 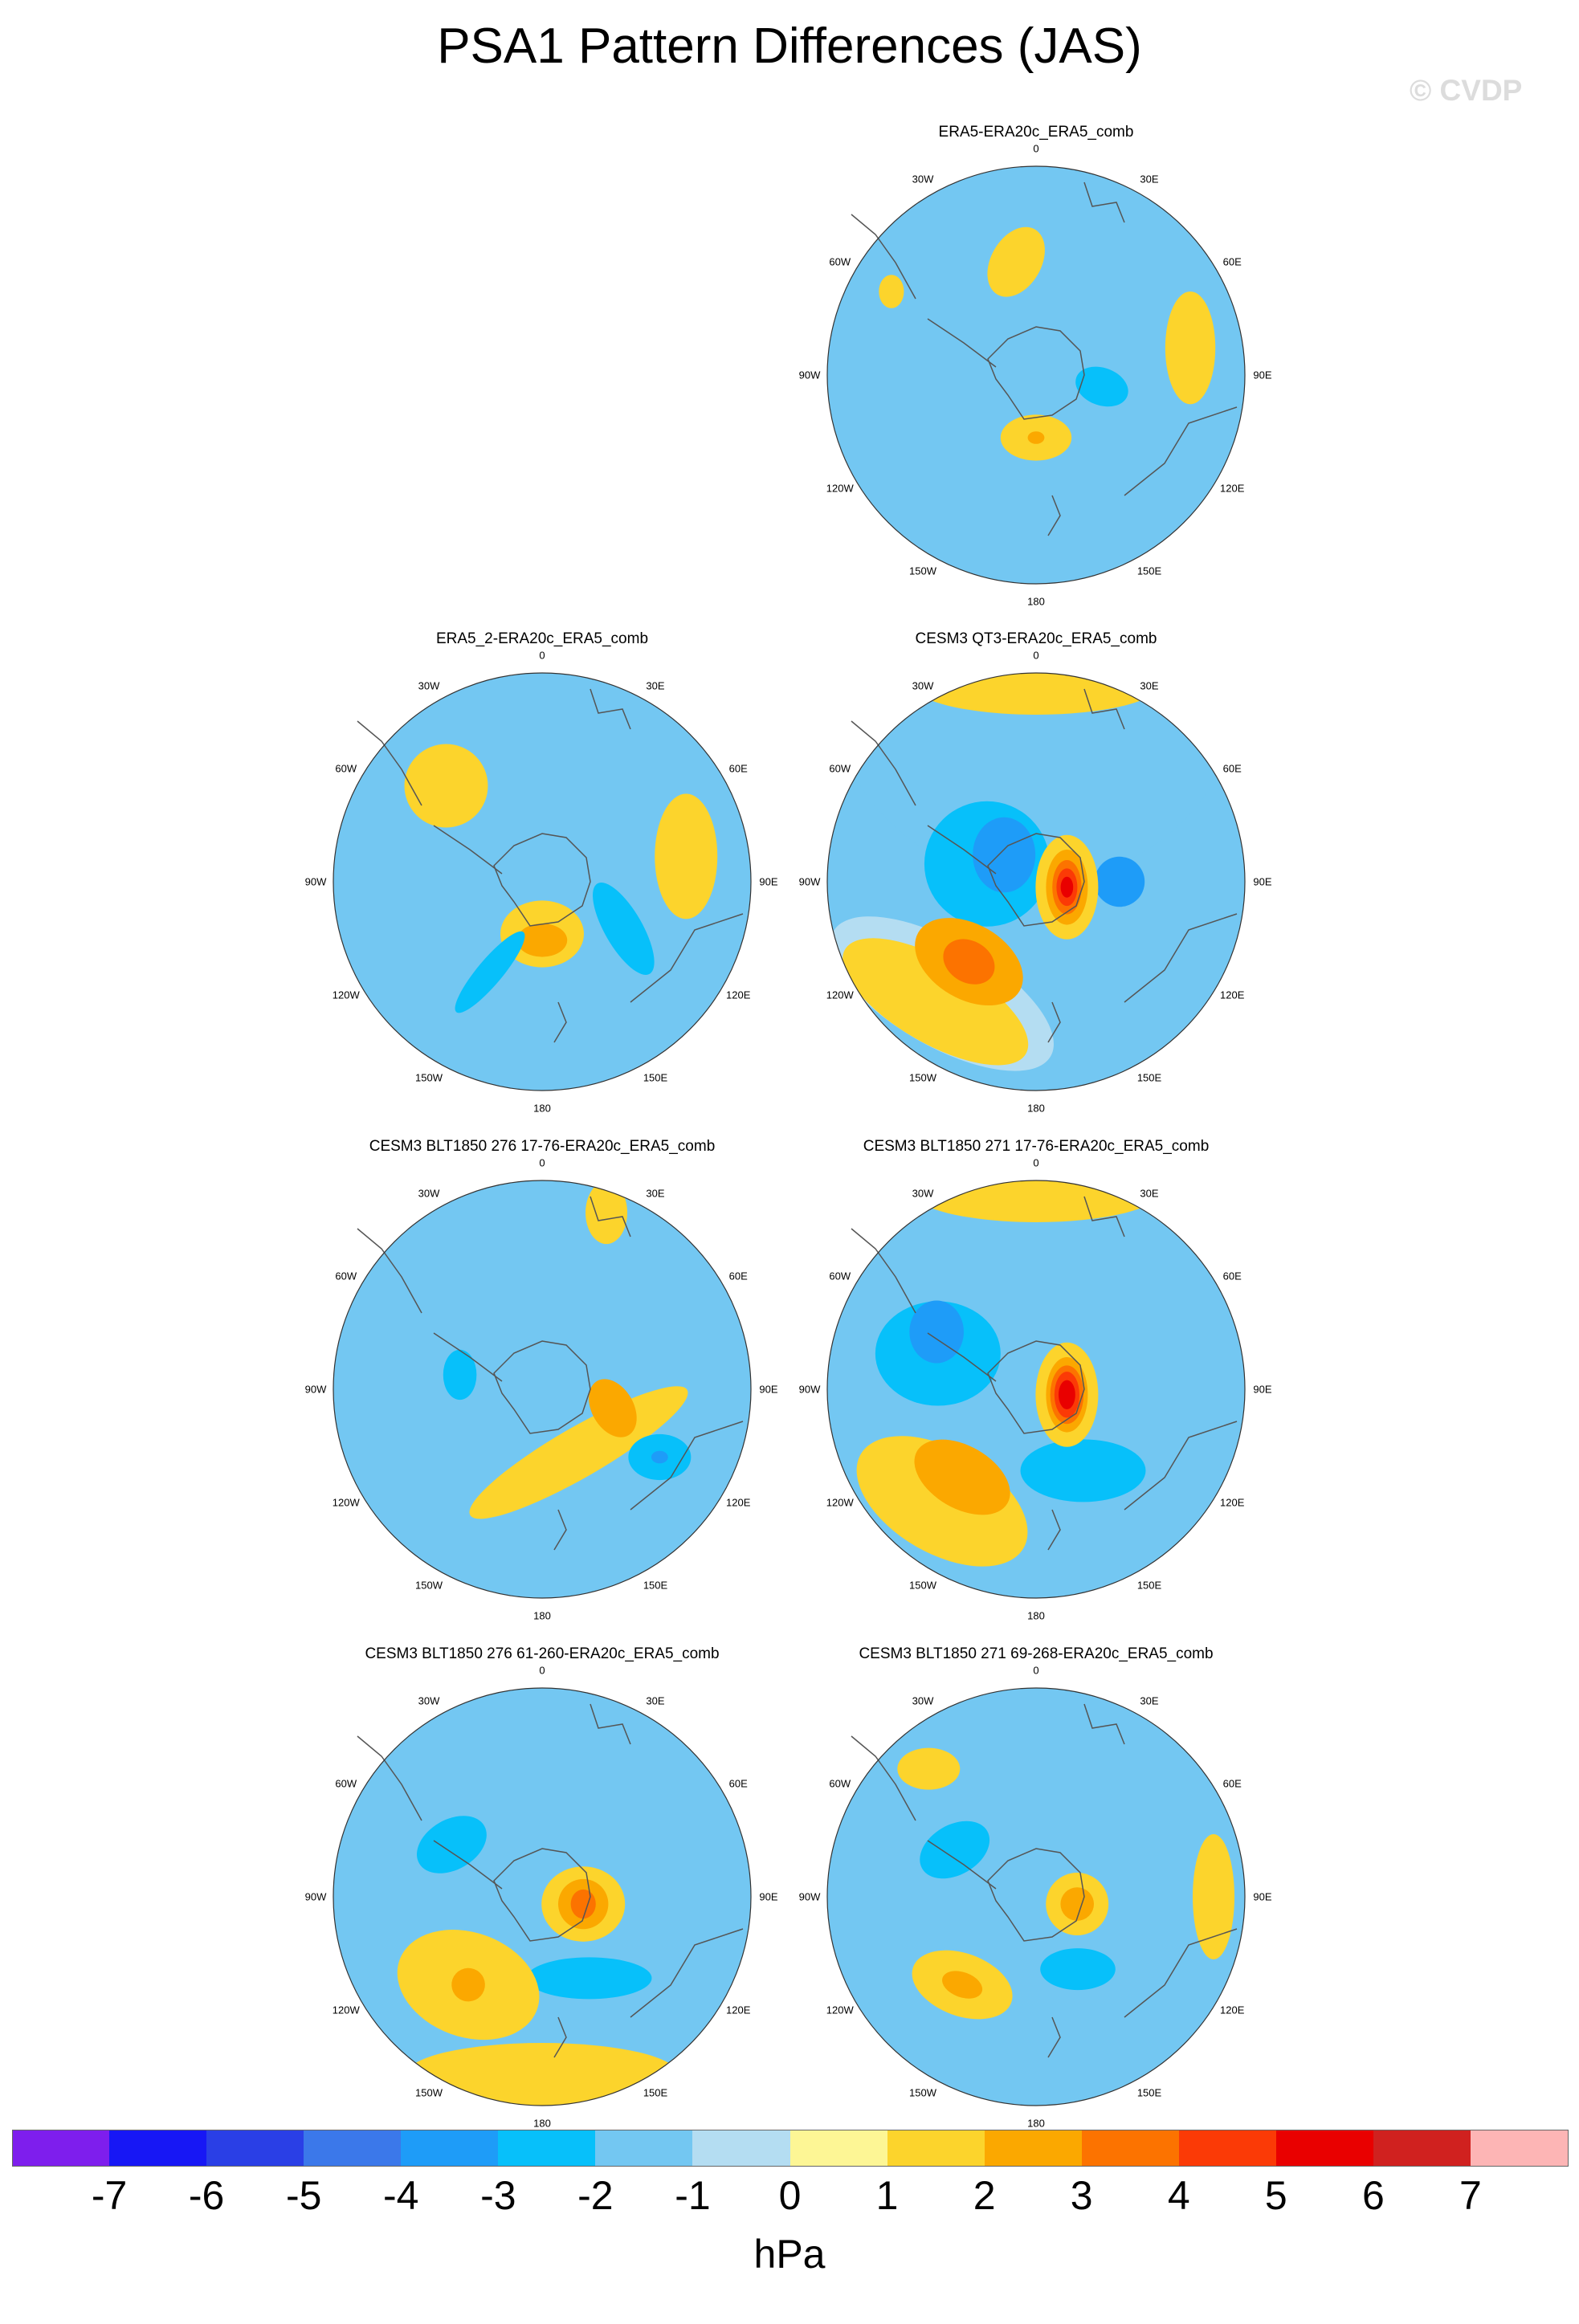 What do you see at coordinates (1036, 133) in the screenshot?
I see `panel-title: ERA5-ERA20c_ERA5_comb` at bounding box center [1036, 133].